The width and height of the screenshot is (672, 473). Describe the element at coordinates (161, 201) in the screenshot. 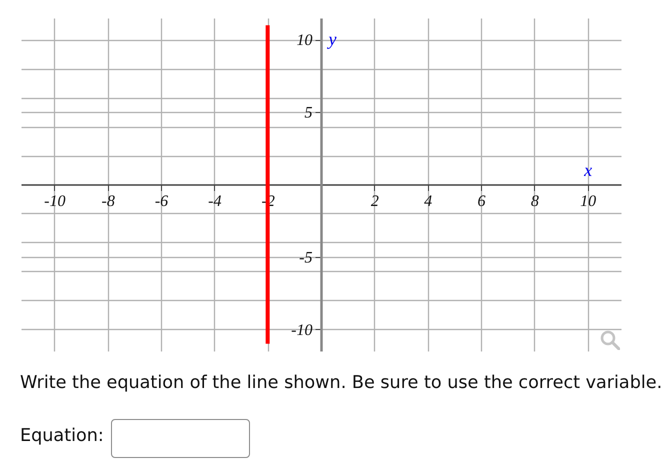

I see `x-tick-label: -6` at that location.